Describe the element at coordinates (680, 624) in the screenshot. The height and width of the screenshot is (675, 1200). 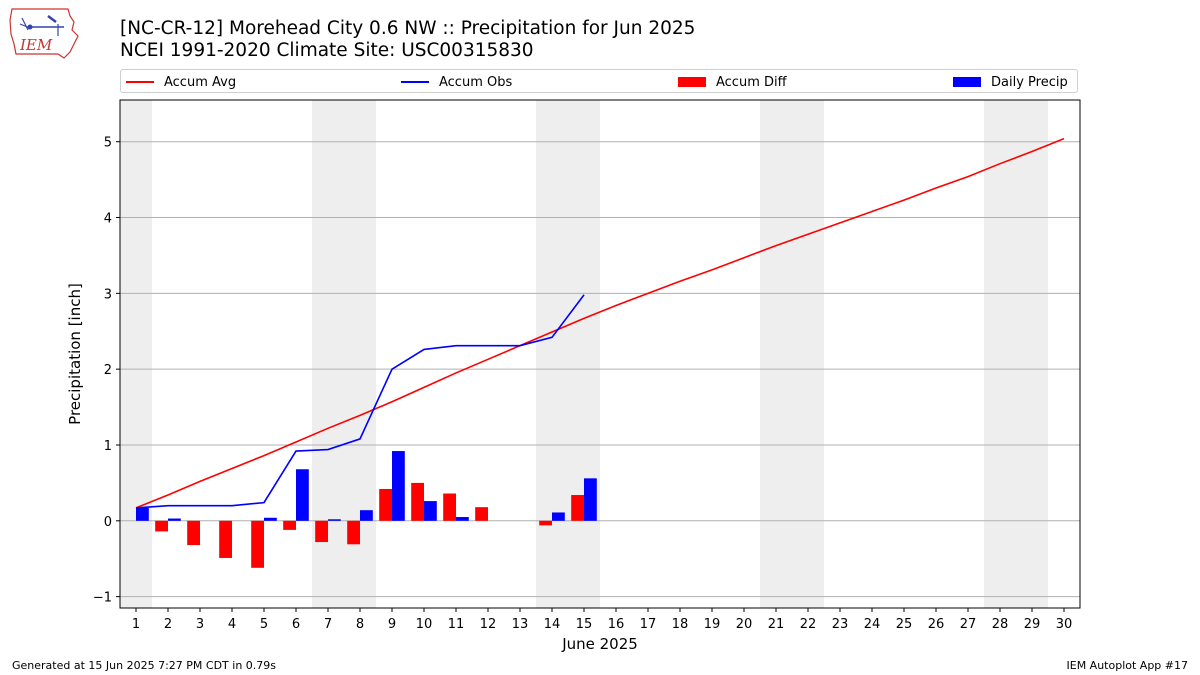
I see `x-tick-label: 18` at that location.